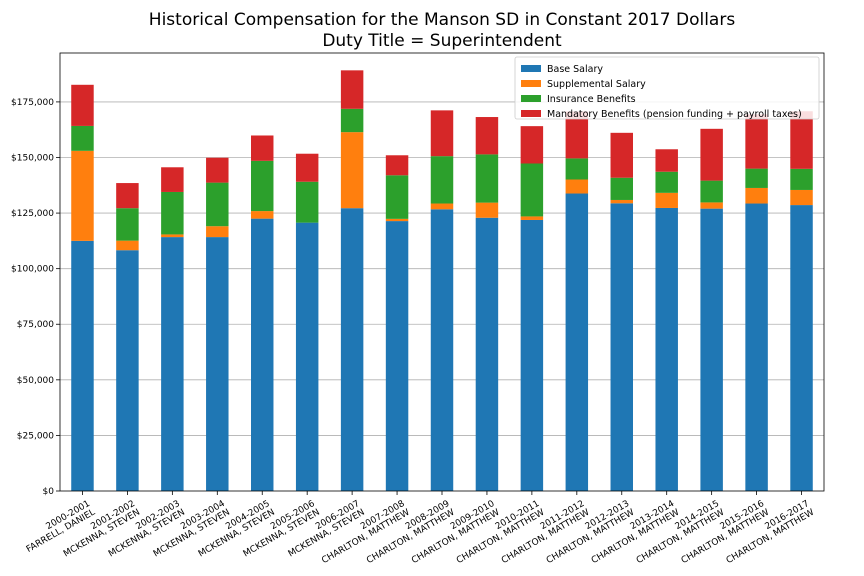 This screenshot has width=864, height=576. Describe the element at coordinates (596, 84) in the screenshot. I see `legend-label: Supplemental Salary` at that location.